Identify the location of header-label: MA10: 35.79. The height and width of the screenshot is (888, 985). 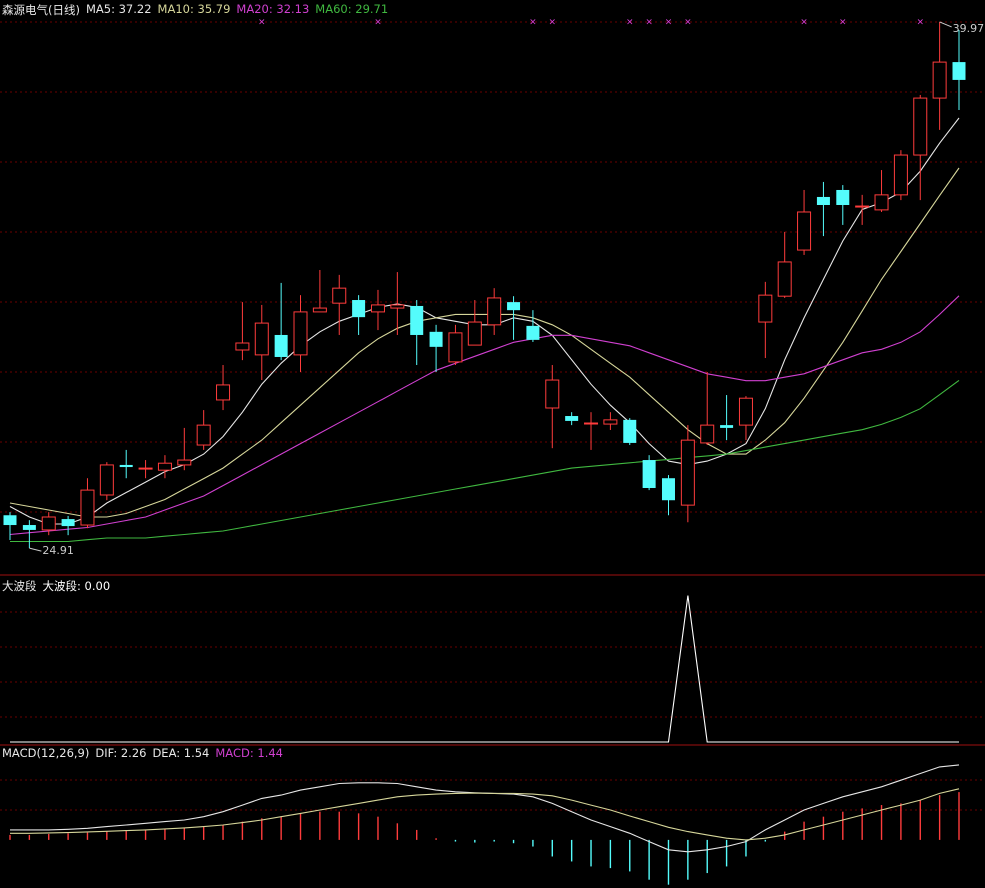
(194, 9).